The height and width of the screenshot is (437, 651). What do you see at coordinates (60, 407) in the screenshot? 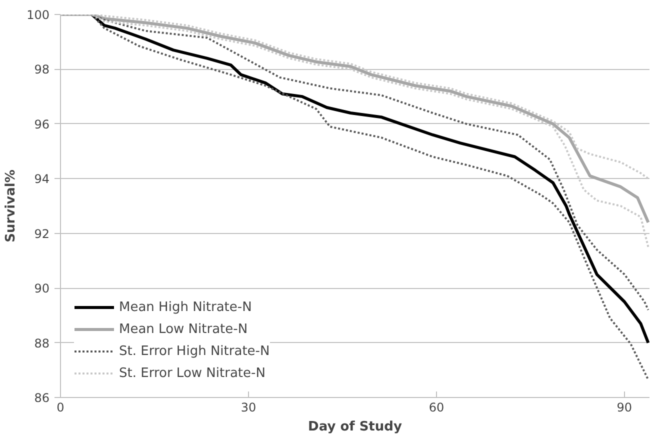
I see `x-tick-label: 0` at bounding box center [60, 407].